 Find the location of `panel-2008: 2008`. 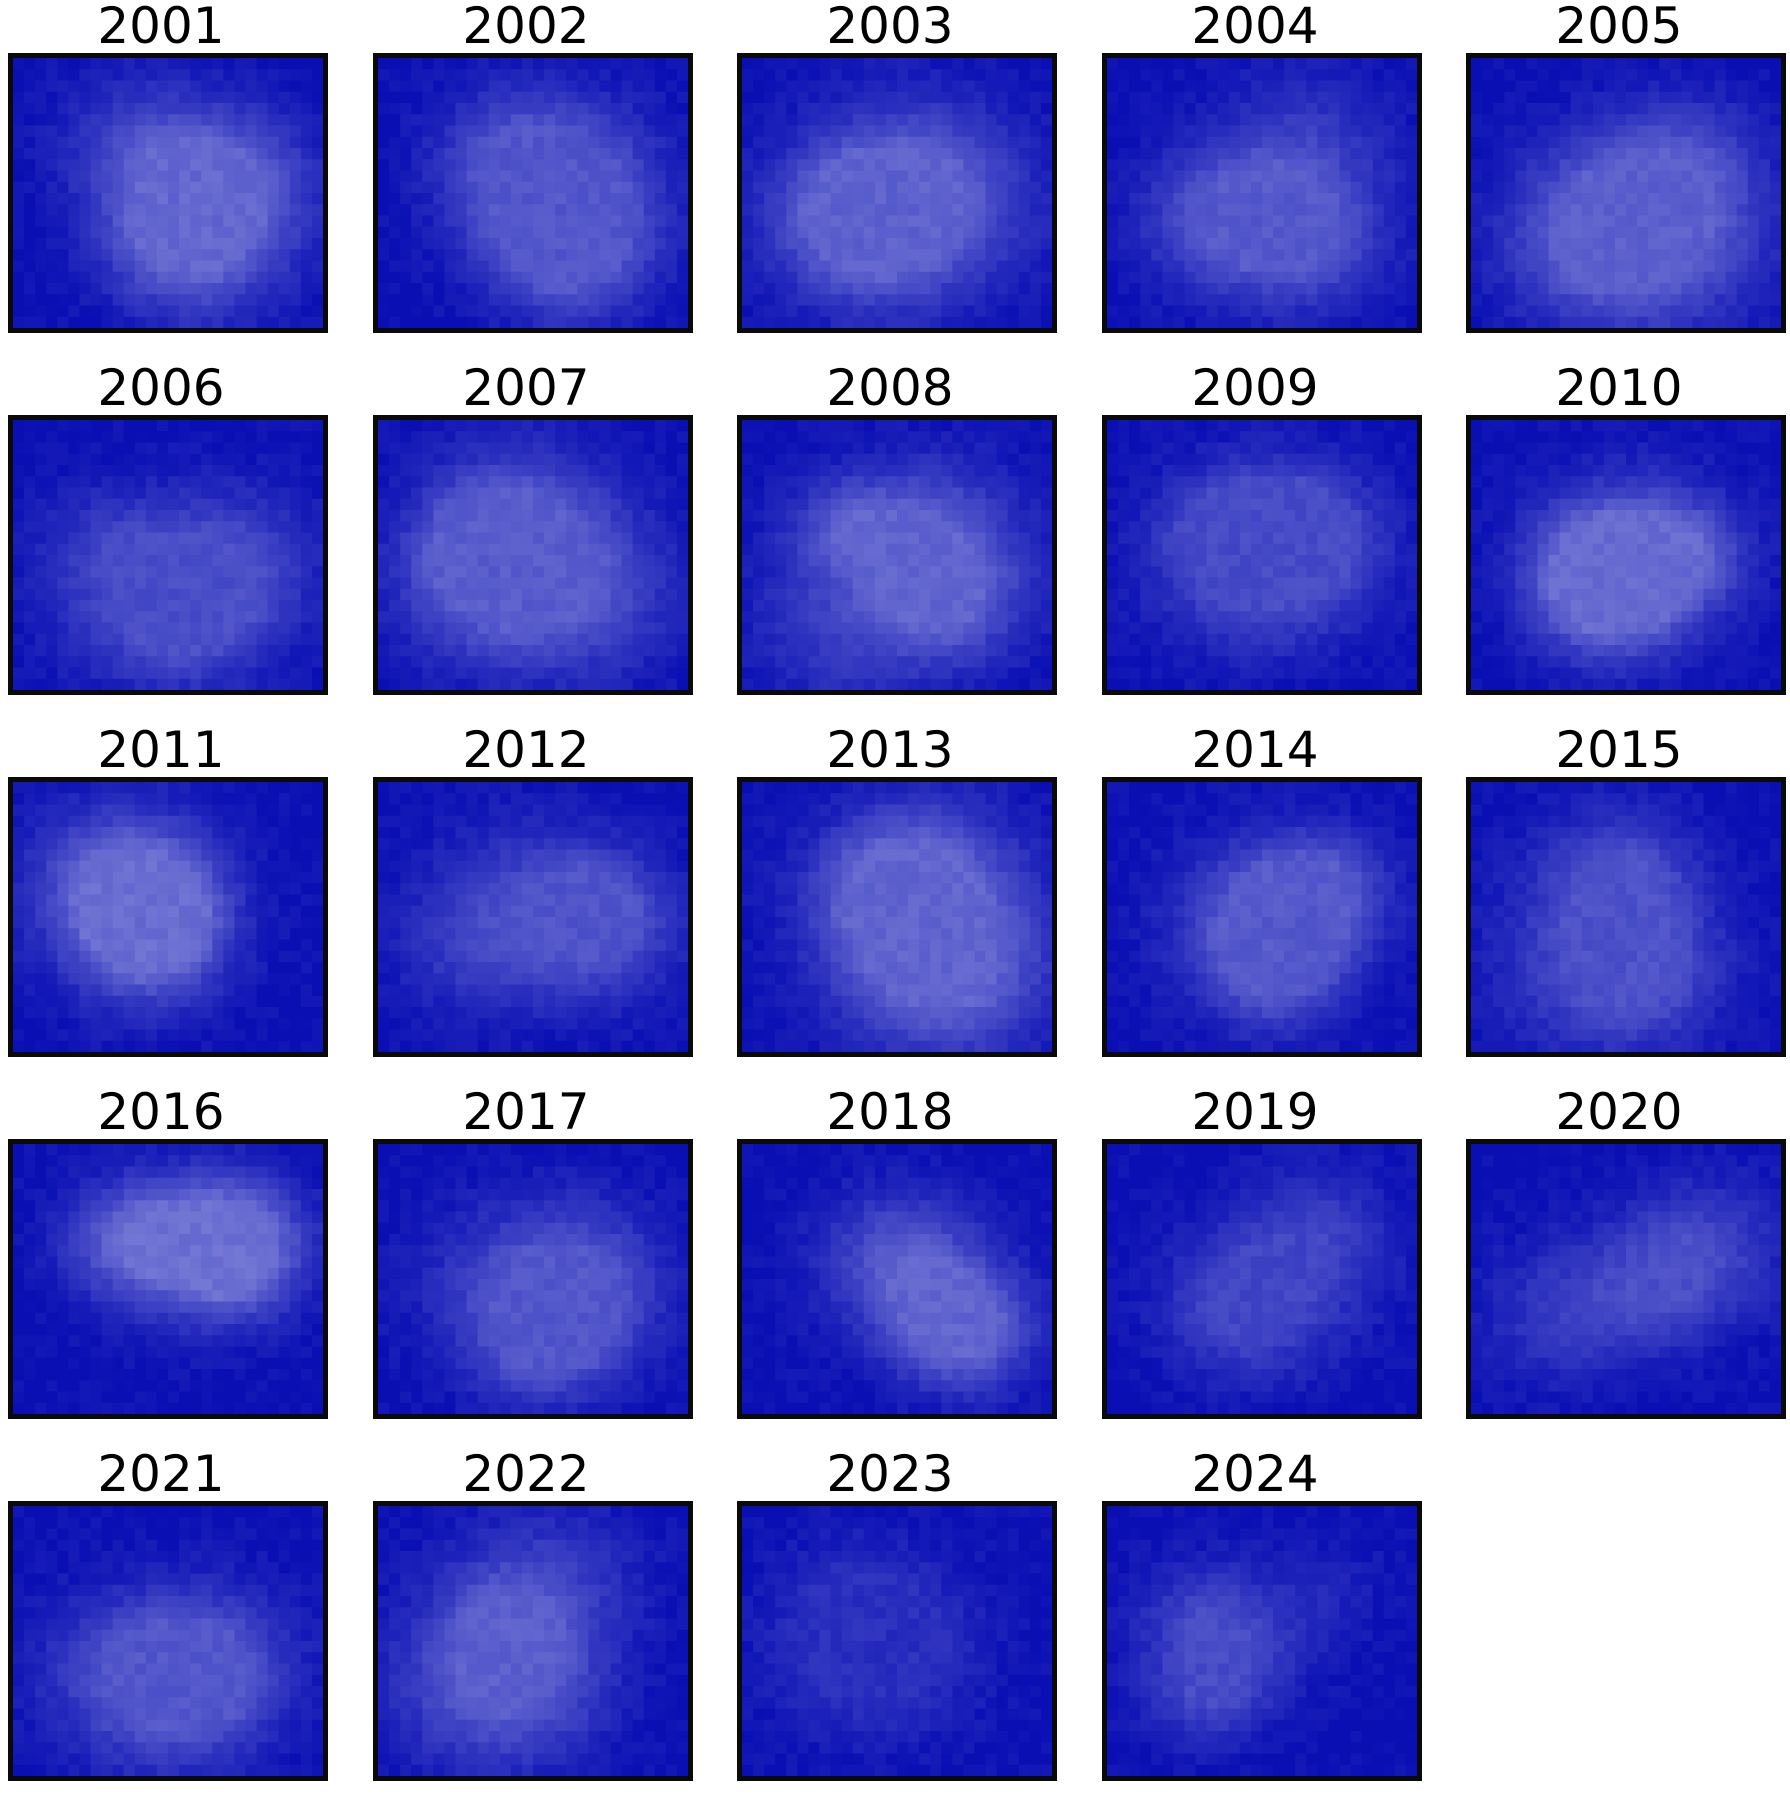

panel-2008: 2008 is located at coordinates (893, 528).